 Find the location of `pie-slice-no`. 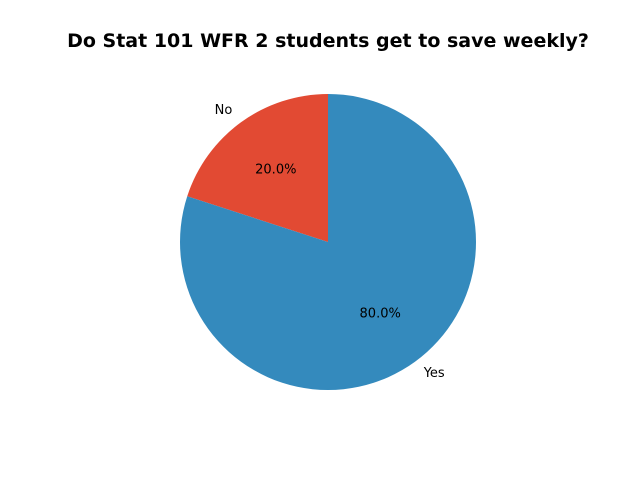

pie-slice-no is located at coordinates (257, 168).